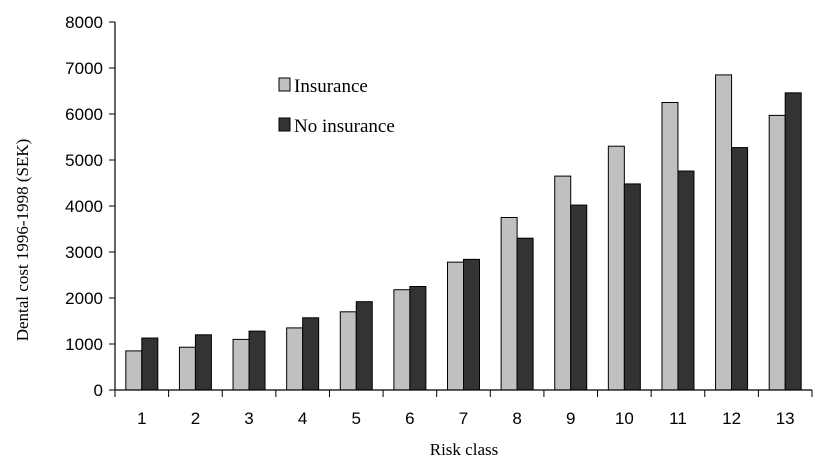 The height and width of the screenshot is (467, 823). I want to click on y-tick-label: 7000, so click(84, 68).